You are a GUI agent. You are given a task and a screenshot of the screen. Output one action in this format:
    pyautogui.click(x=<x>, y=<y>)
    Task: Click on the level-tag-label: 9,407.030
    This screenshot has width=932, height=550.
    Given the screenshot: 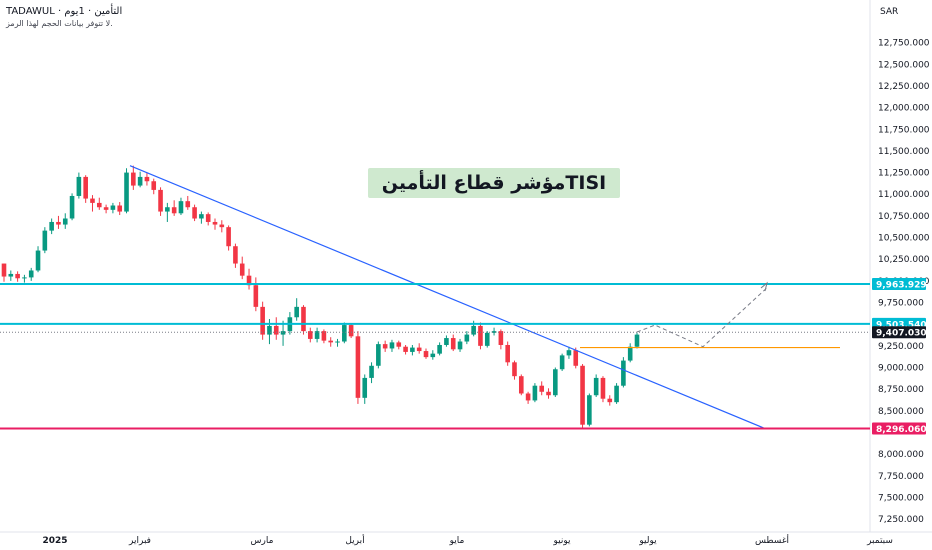 What is the action you would take?
    pyautogui.click(x=901, y=334)
    